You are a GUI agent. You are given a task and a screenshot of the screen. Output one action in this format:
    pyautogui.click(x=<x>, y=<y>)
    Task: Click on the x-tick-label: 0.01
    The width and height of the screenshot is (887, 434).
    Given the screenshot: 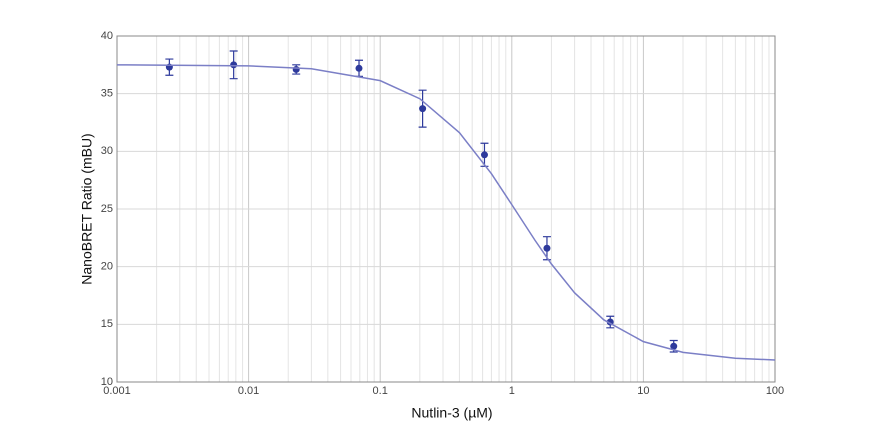 What is the action you would take?
    pyautogui.click(x=248, y=391)
    